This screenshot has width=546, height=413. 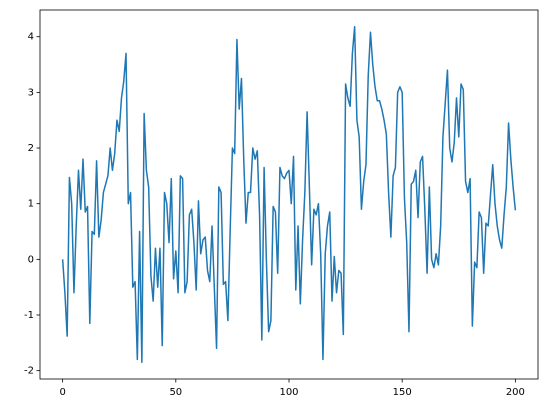 What do you see at coordinates (515, 392) in the screenshot?
I see `x-tick-label: 200` at bounding box center [515, 392].